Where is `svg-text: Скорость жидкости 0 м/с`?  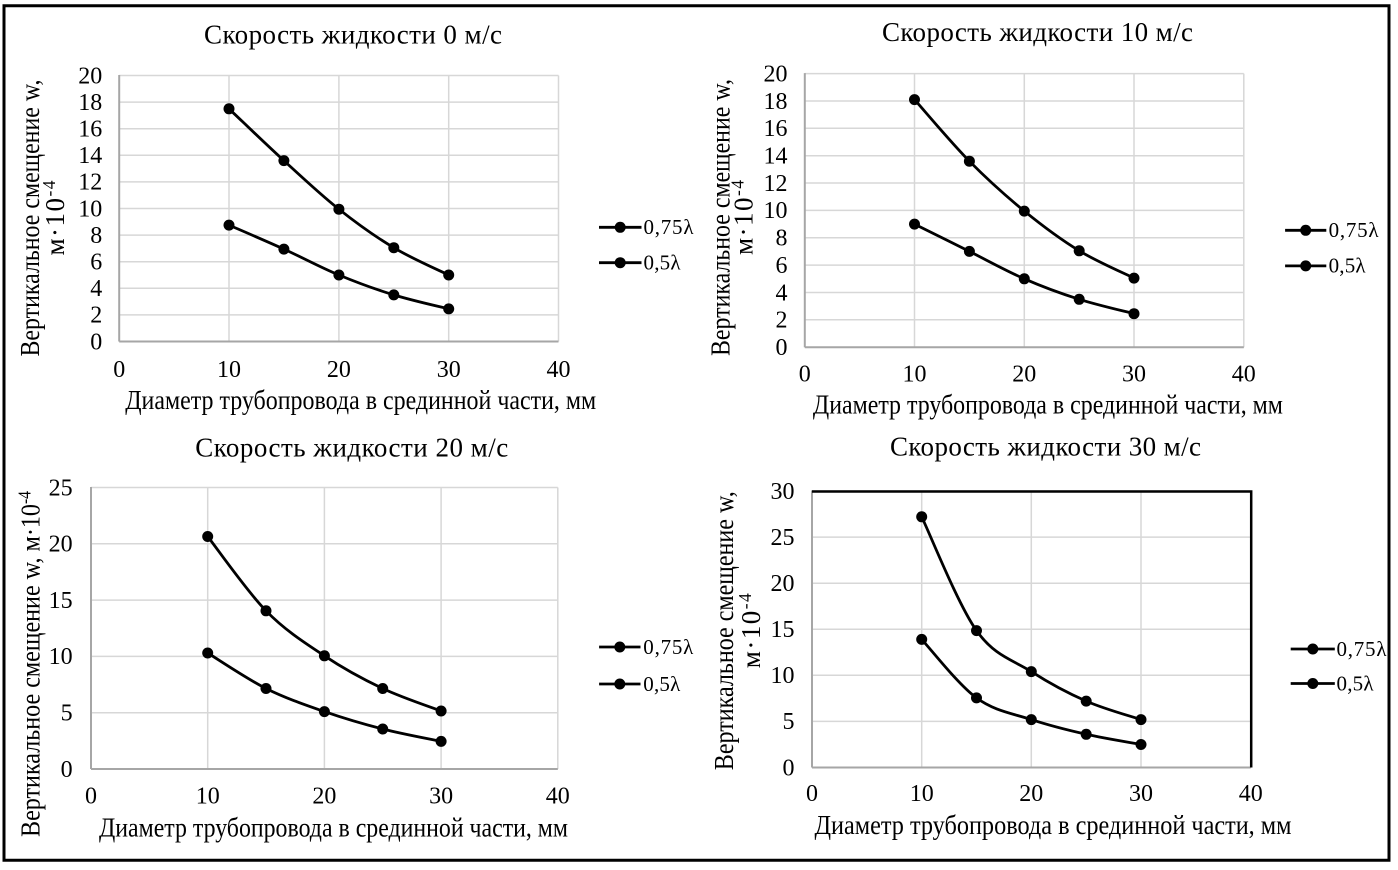
svg-text: Скорость жидкости 0 м/с is located at coordinates (353, 35).